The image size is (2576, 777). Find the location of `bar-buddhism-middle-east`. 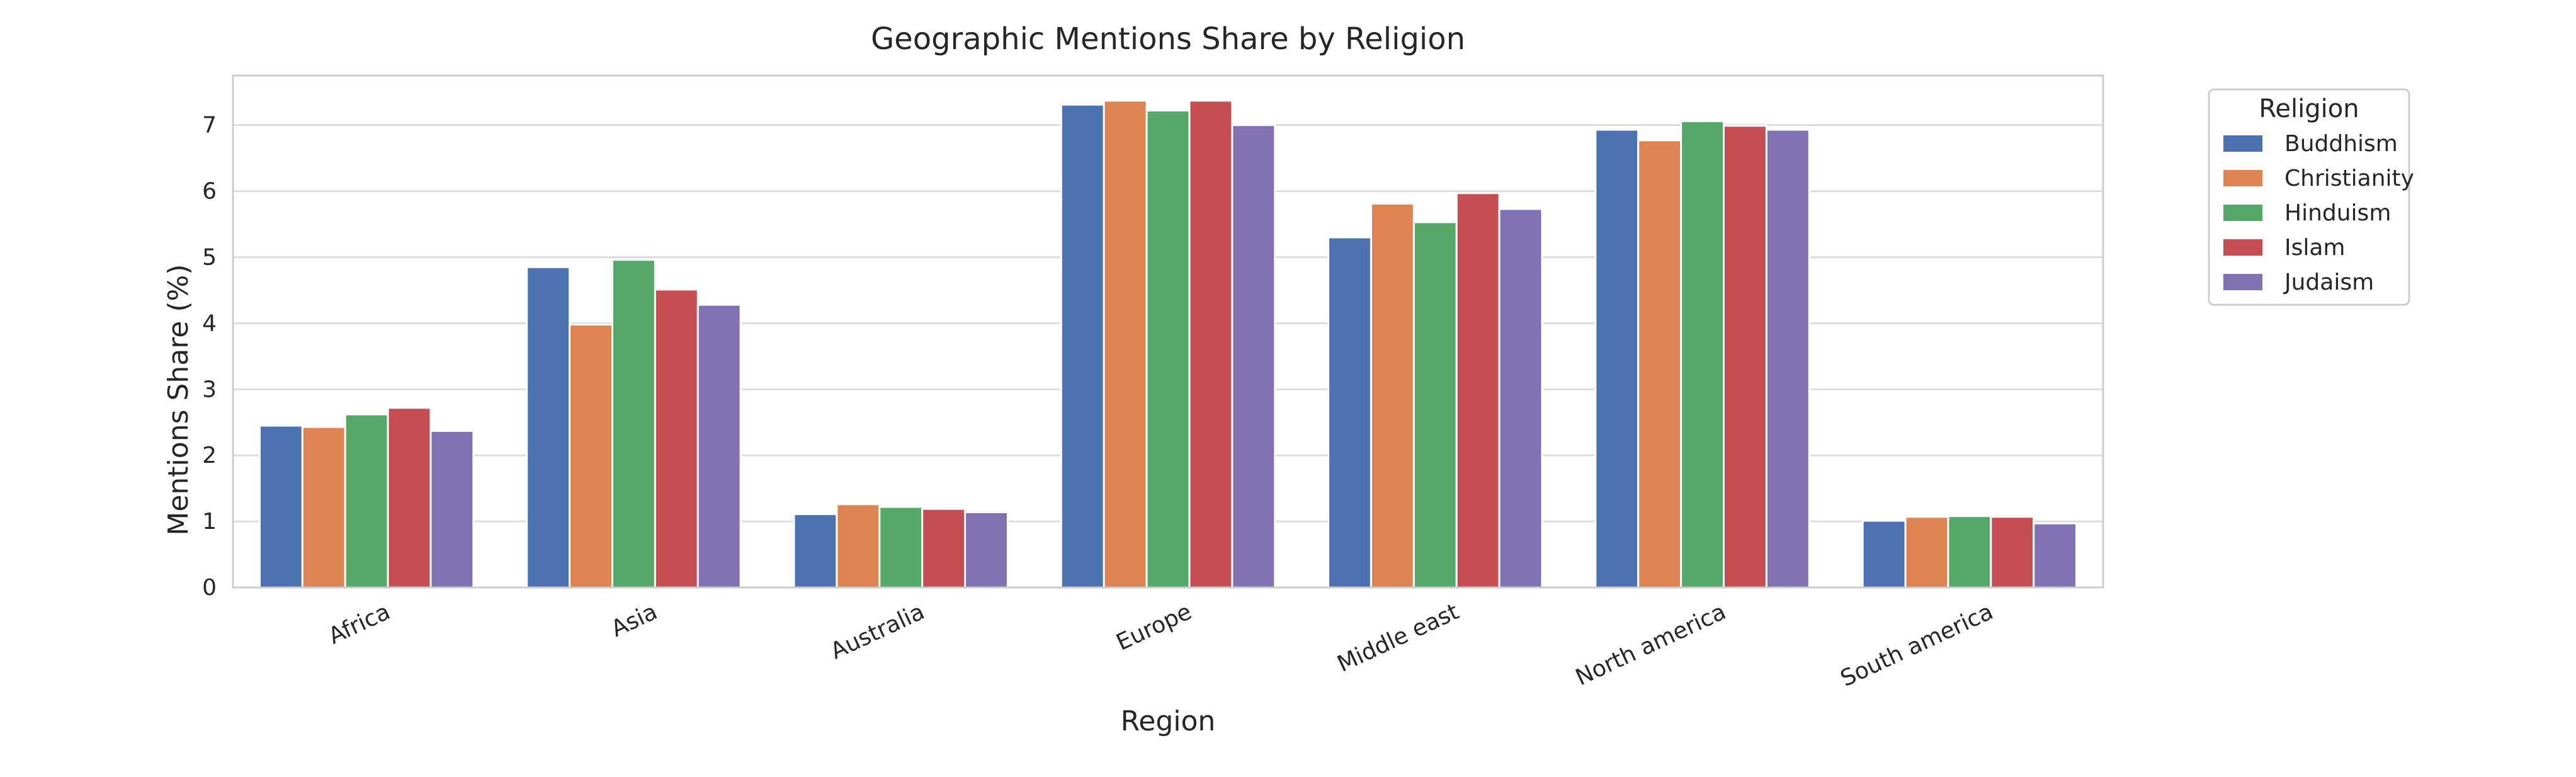

bar-buddhism-middle-east is located at coordinates (1349, 413).